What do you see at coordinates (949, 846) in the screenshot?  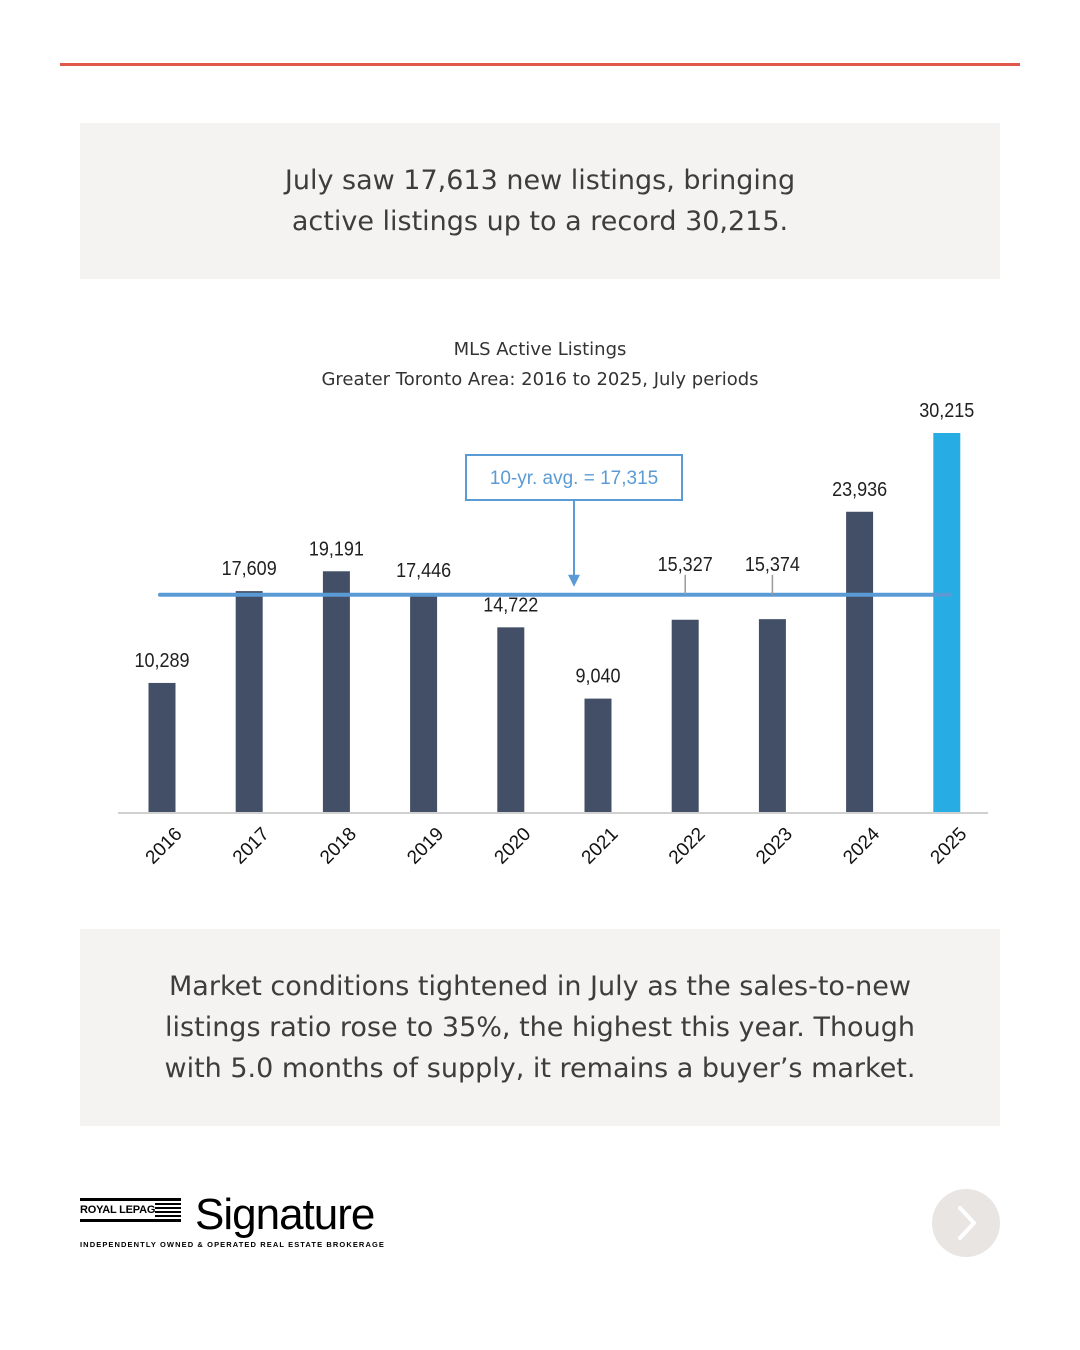 I see `x-tick-label-2025: 2025` at bounding box center [949, 846].